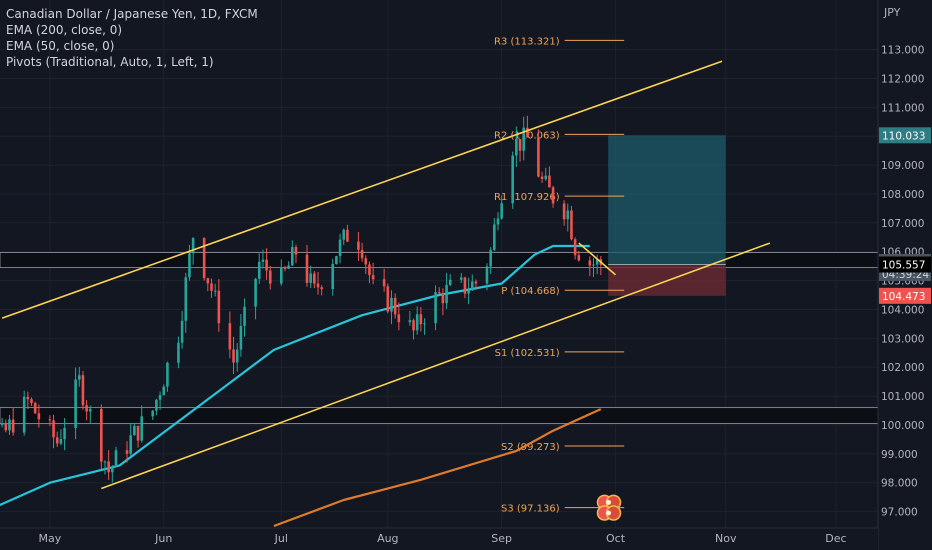 The image size is (932, 550). I want to click on time-axis: May Jun Jul Aug Sep Oct Nov Dec, so click(439, 538).